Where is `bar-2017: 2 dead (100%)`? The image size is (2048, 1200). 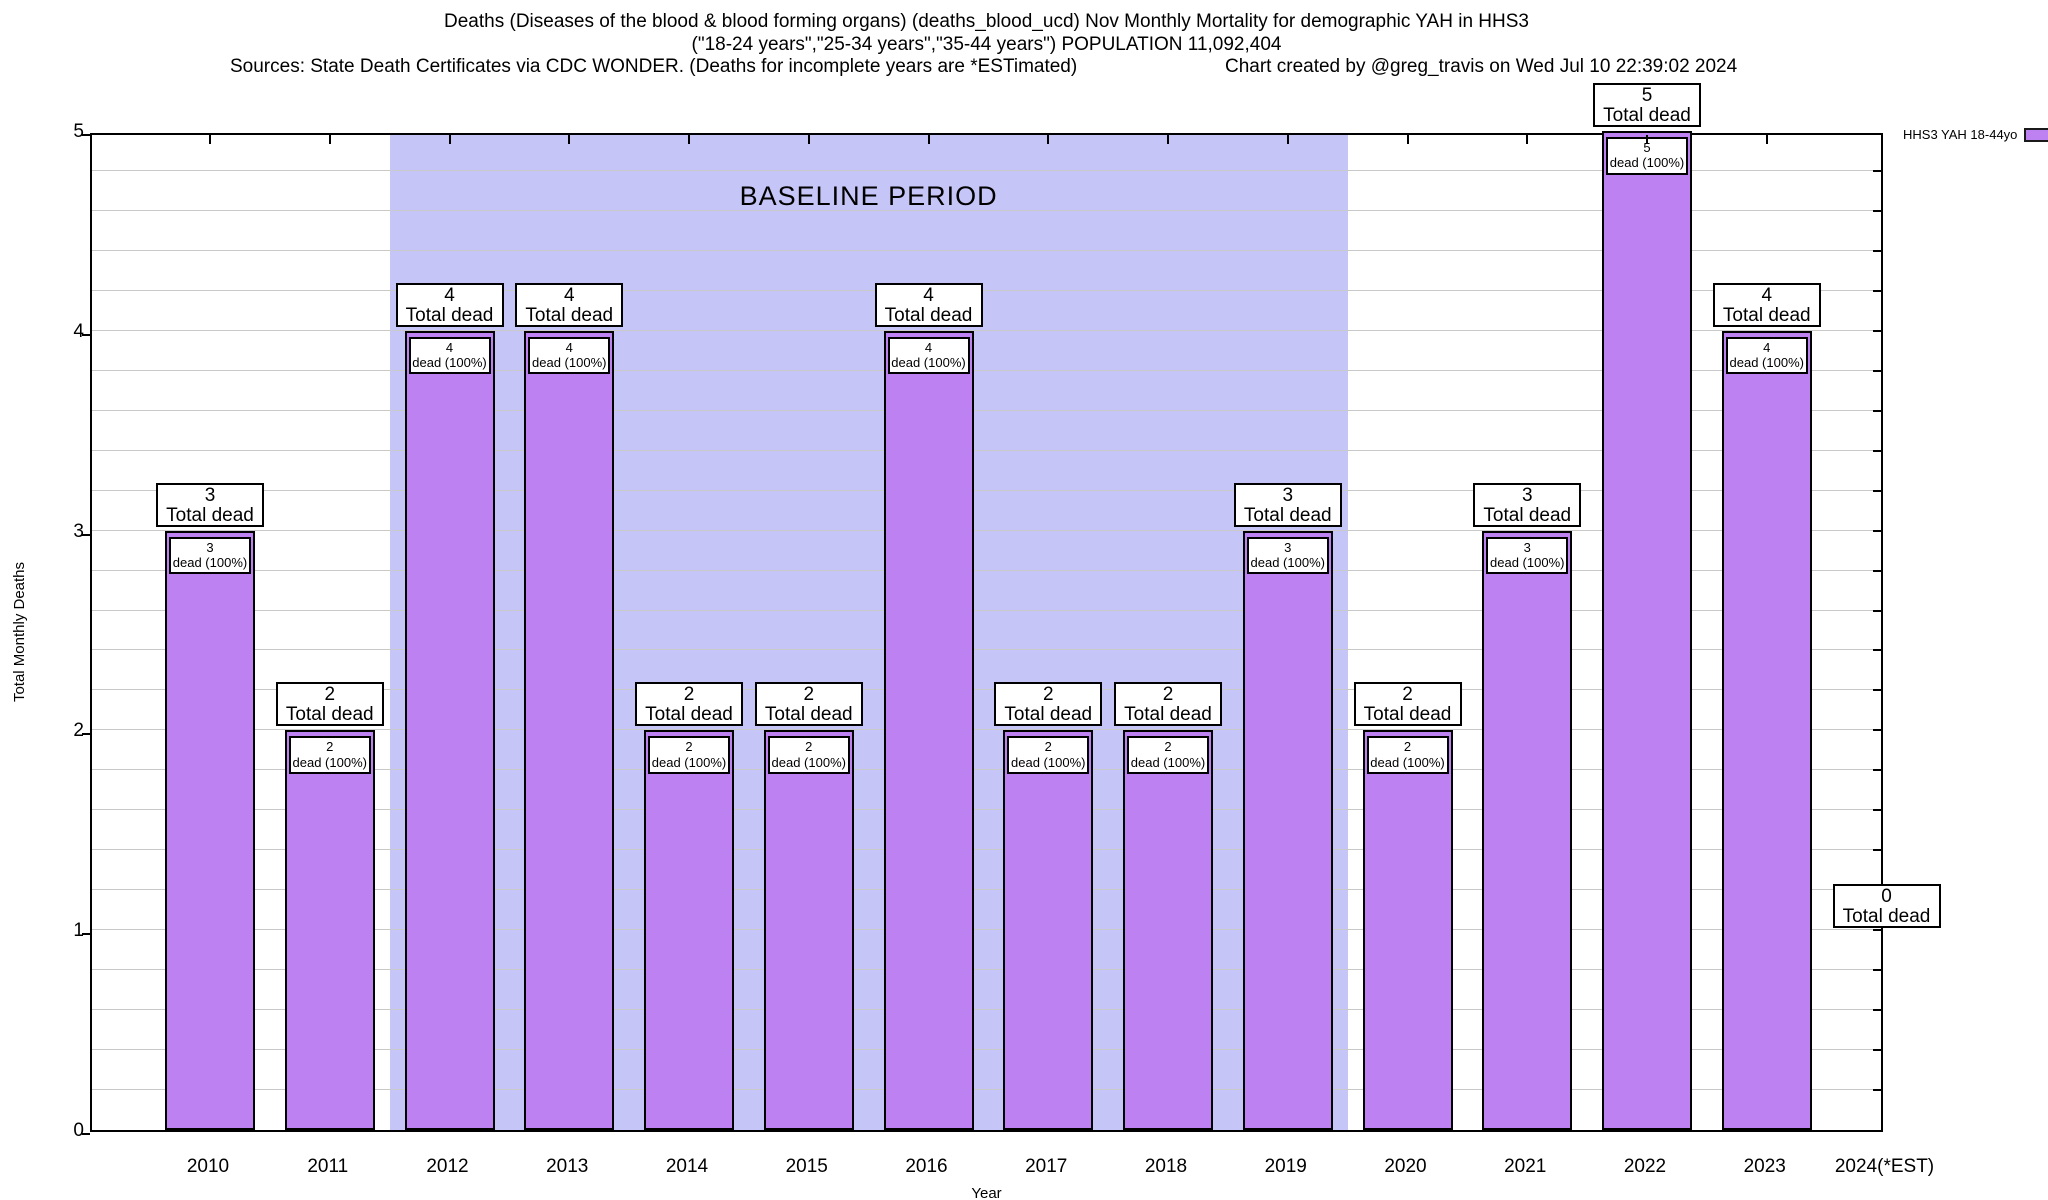
bar-2017: 2 dead (100%) is located at coordinates (1048, 930).